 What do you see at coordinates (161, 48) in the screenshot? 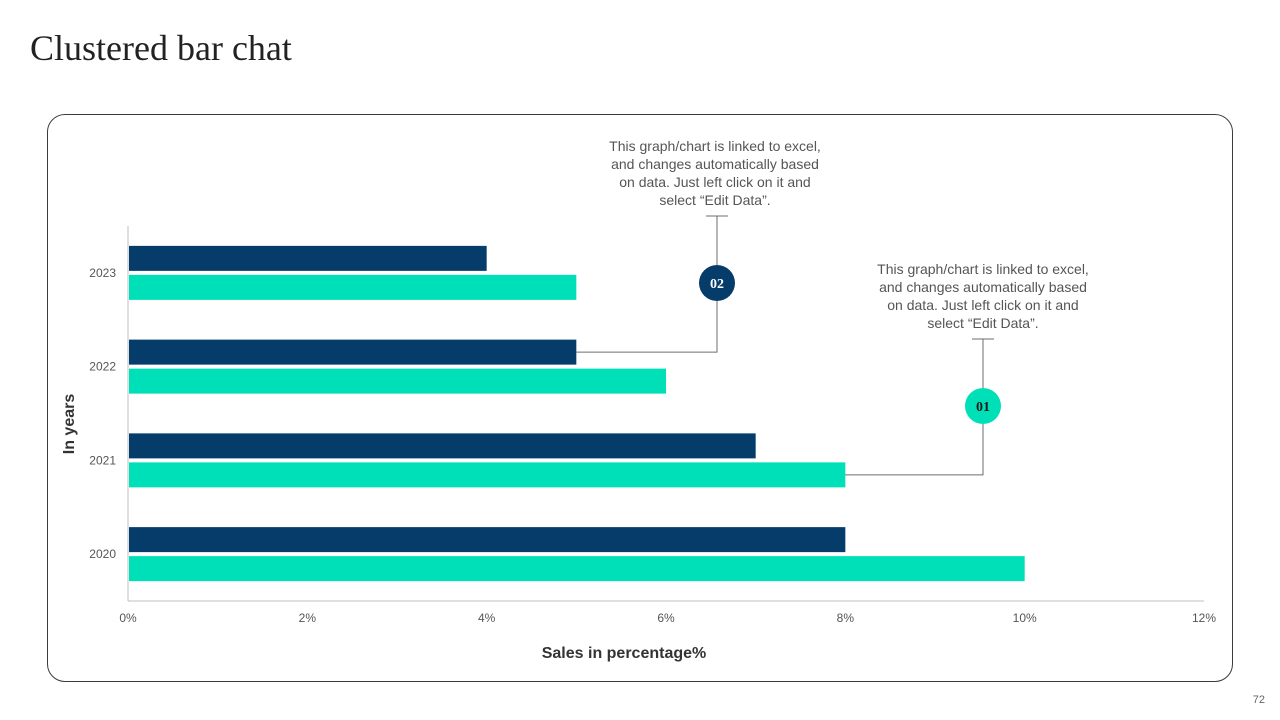
I see `slide-title: Clustered bar chat` at bounding box center [161, 48].